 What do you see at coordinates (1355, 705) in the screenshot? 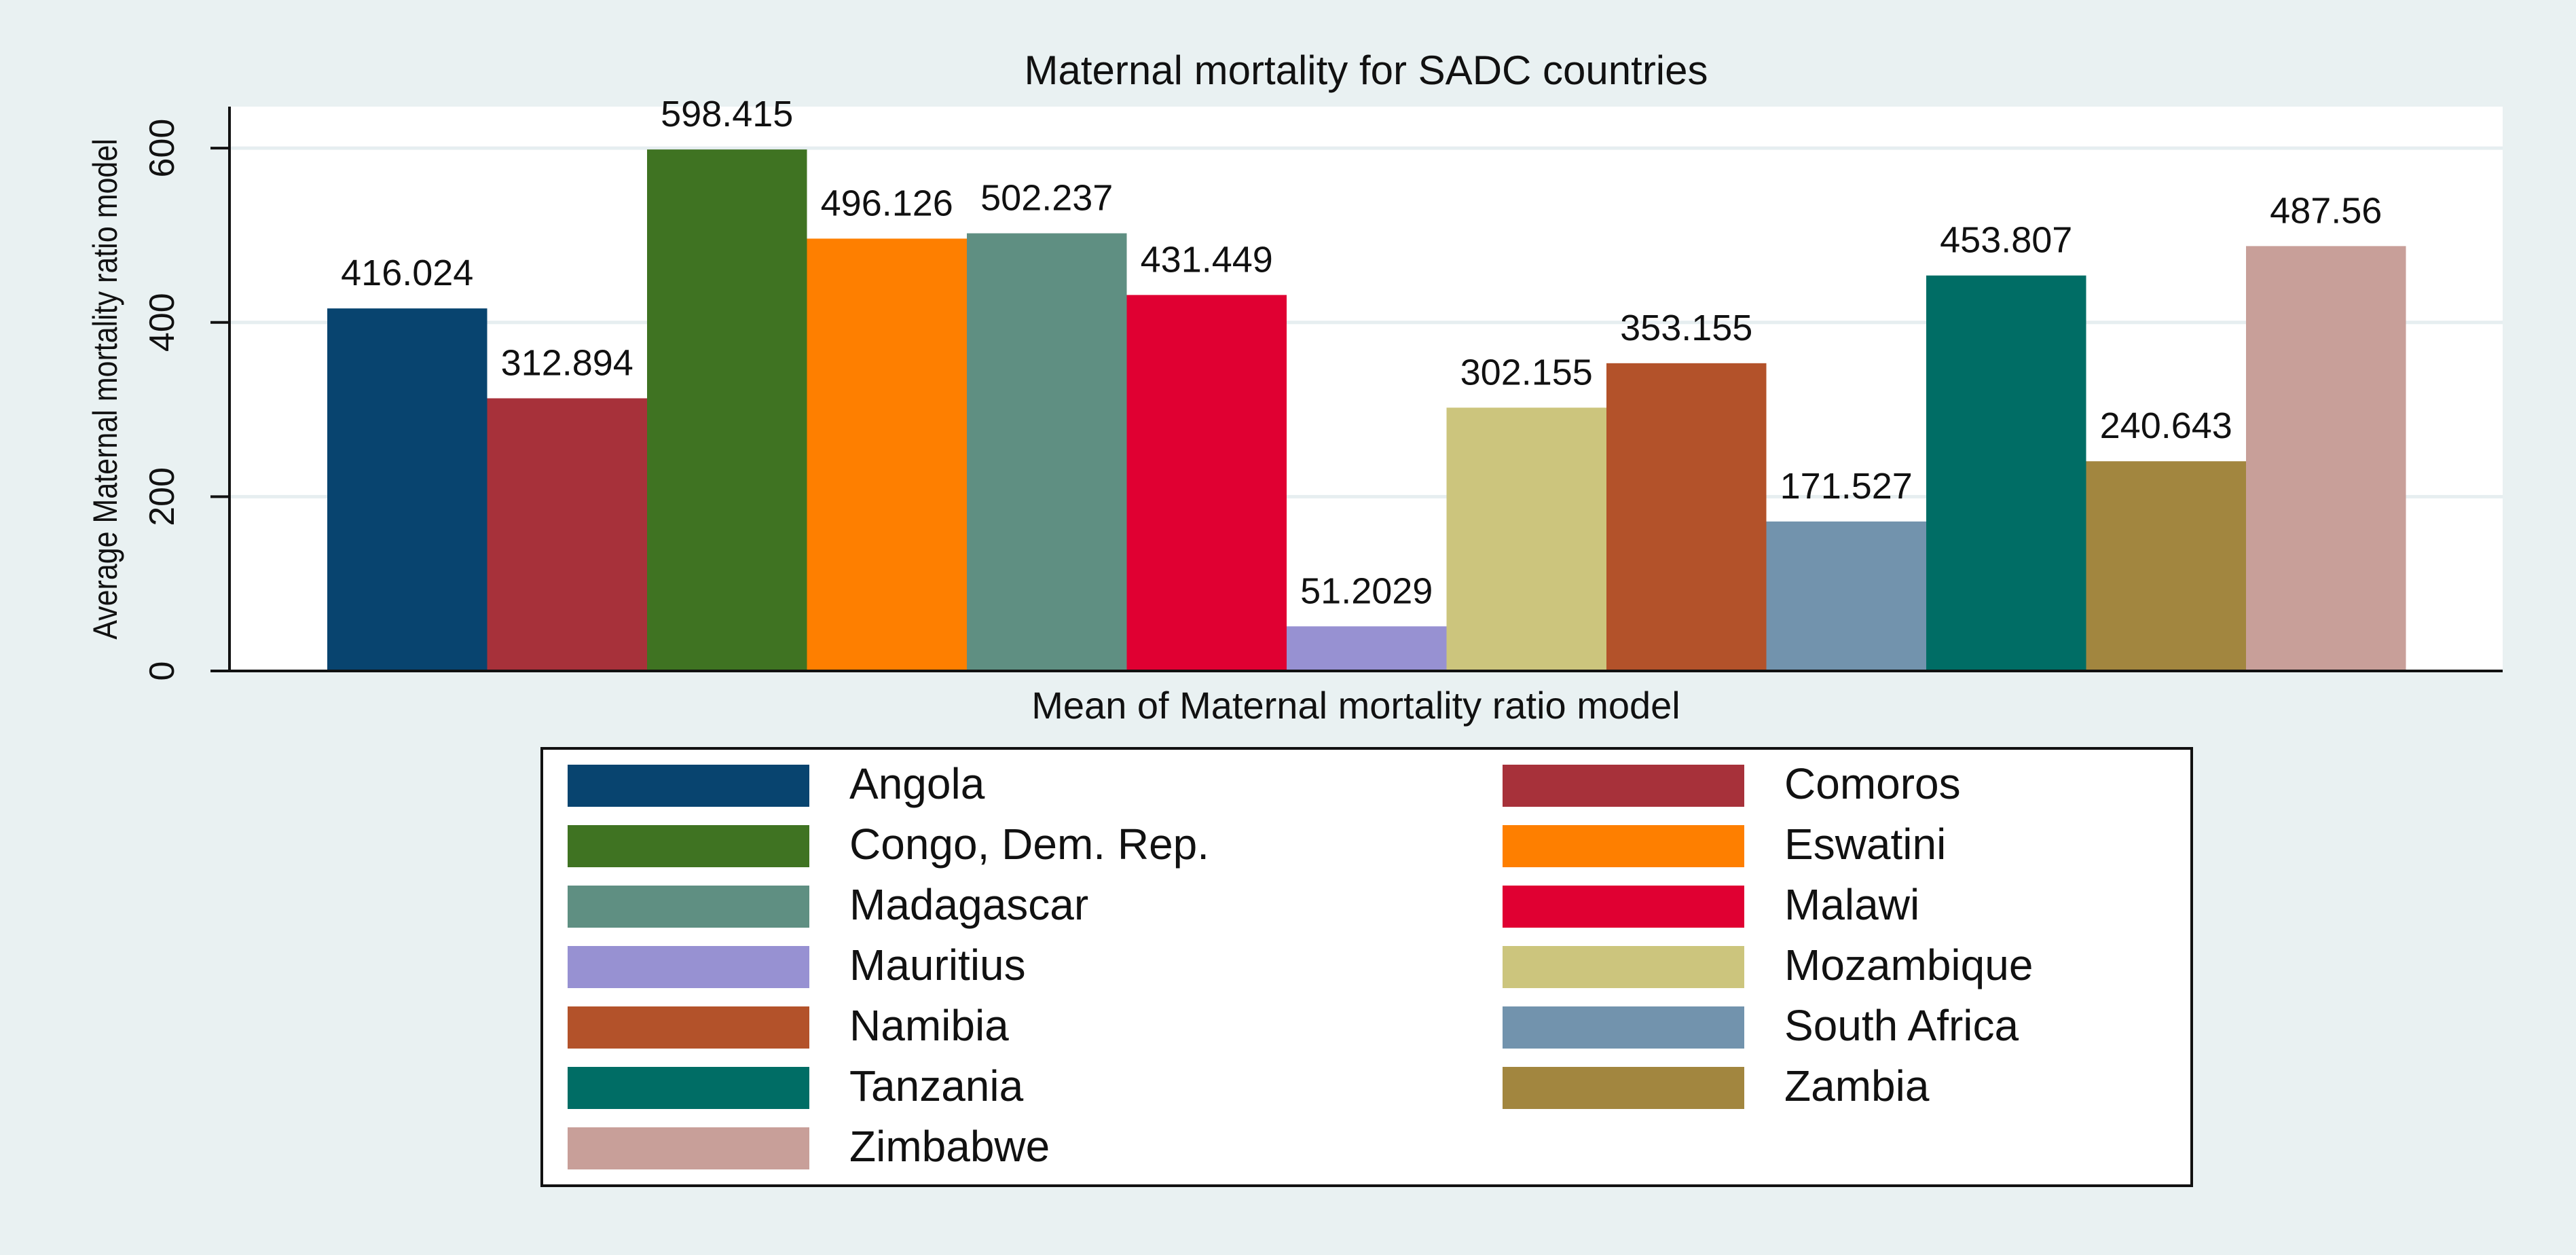
I see `x-axis-label: Mean of Maternal mortality ratio model` at bounding box center [1355, 705].